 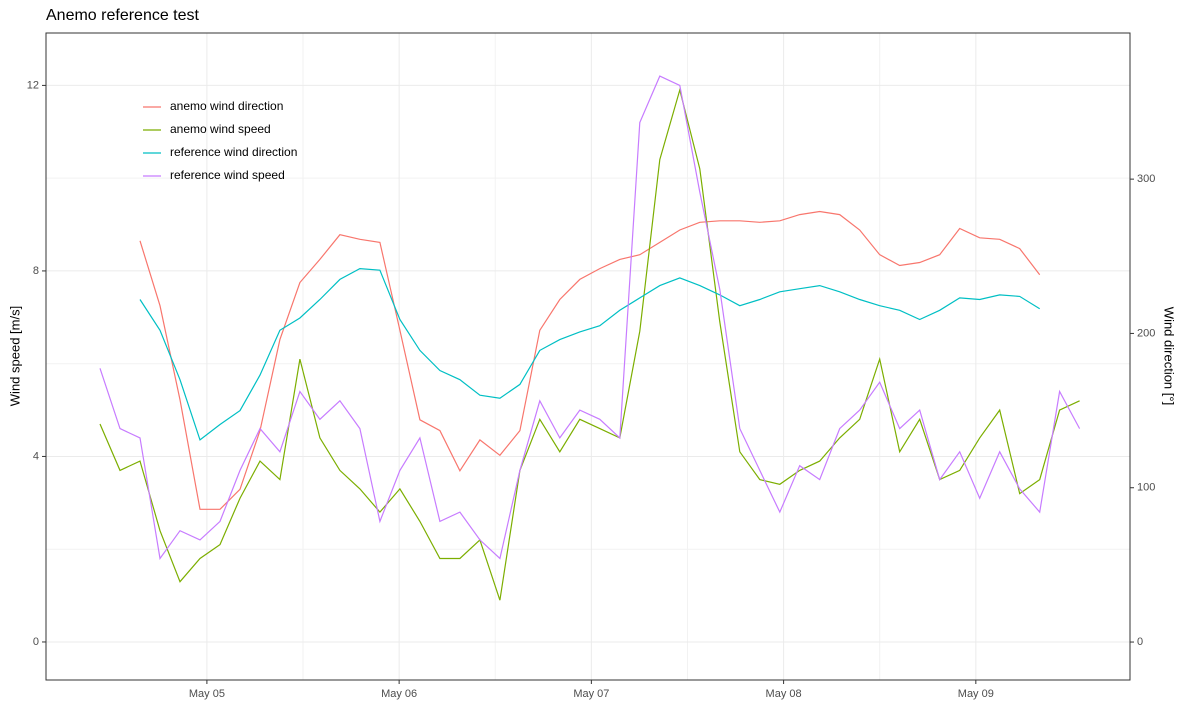 What do you see at coordinates (36, 271) in the screenshot?
I see `y-tick-label: 8` at bounding box center [36, 271].